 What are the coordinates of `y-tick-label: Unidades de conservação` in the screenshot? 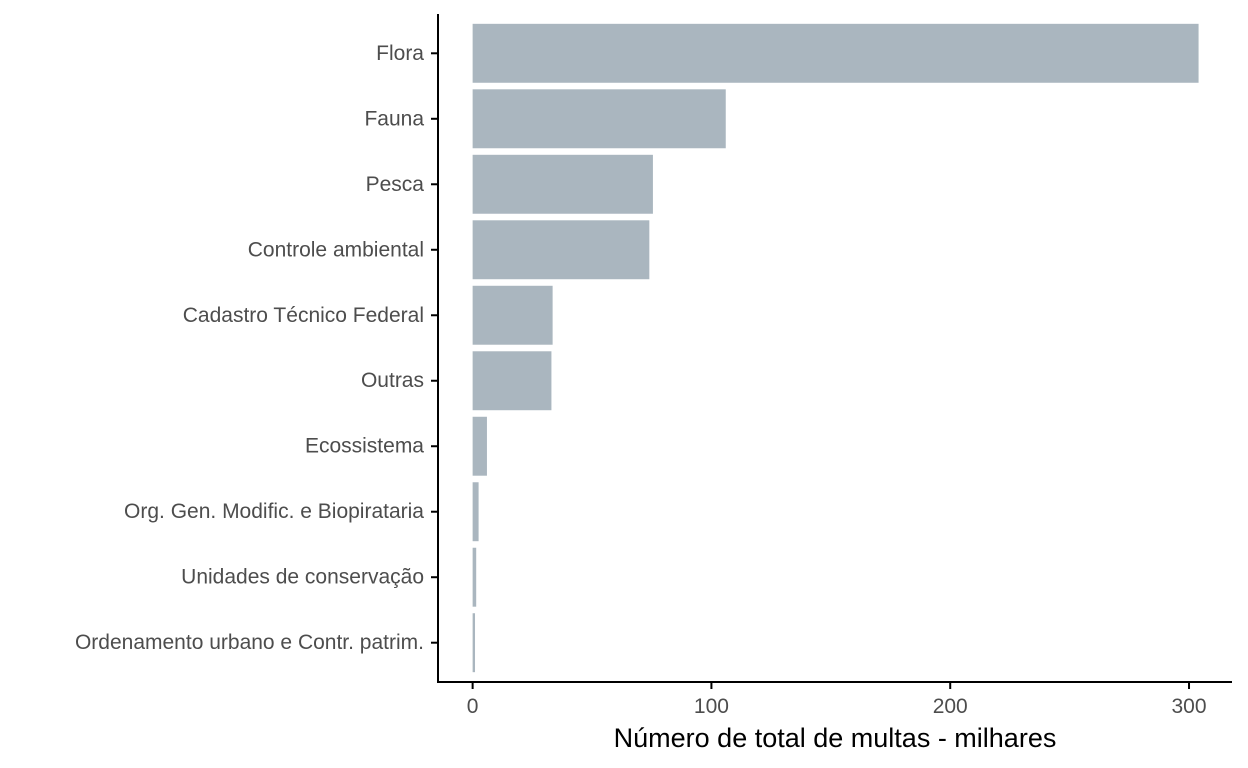 It's located at (302, 577).